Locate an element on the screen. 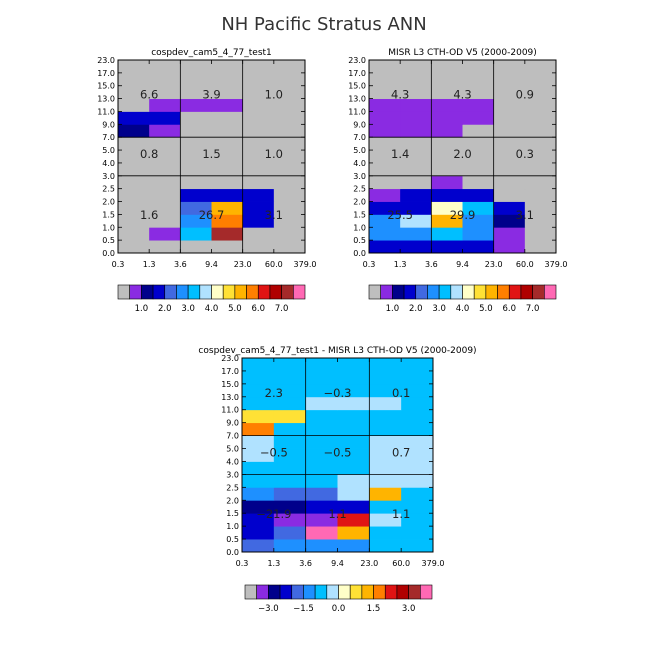 The height and width of the screenshot is (648, 648). box-total-label: 1.1 is located at coordinates (401, 514).